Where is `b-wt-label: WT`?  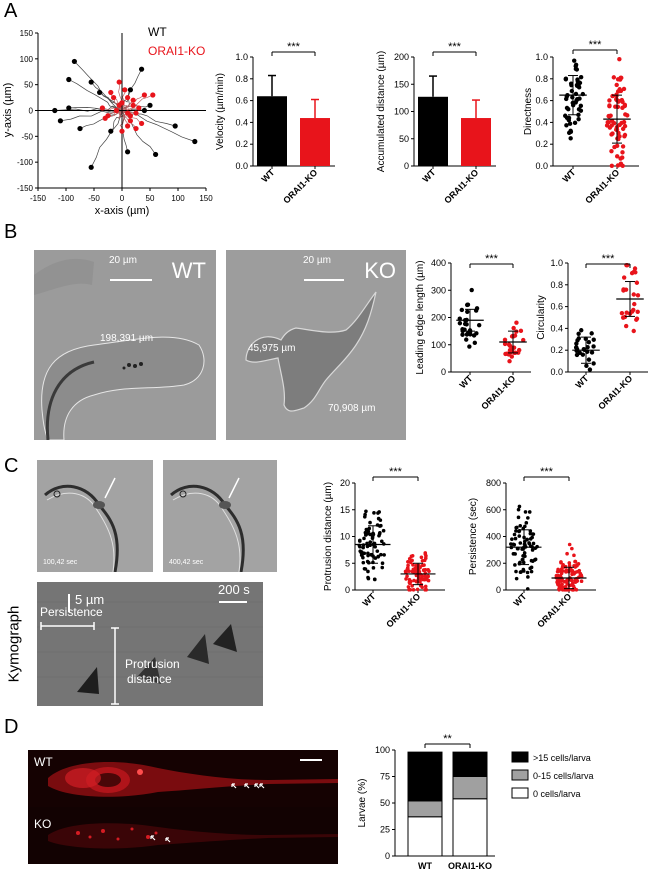 b-wt-label: WT is located at coordinates (188, 270).